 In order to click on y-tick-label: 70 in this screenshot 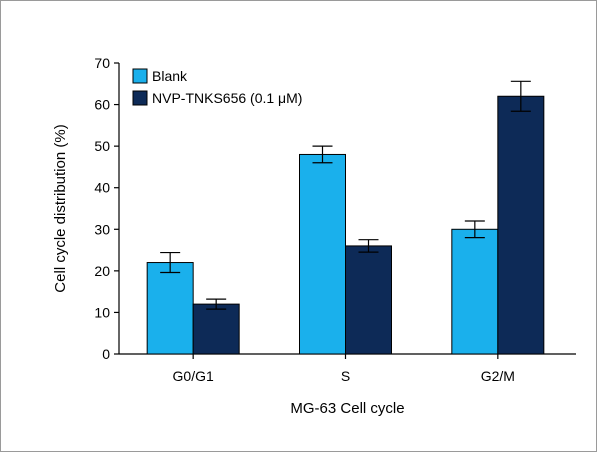, I will do `click(102, 63)`.